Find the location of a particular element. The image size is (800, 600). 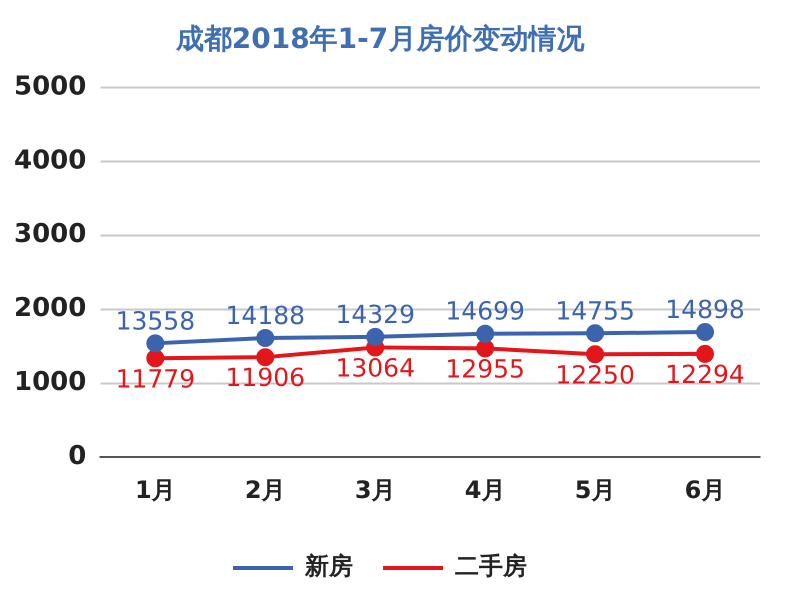

chart-title: 成都2018年1-7月房价变动情况 is located at coordinates (380, 39).